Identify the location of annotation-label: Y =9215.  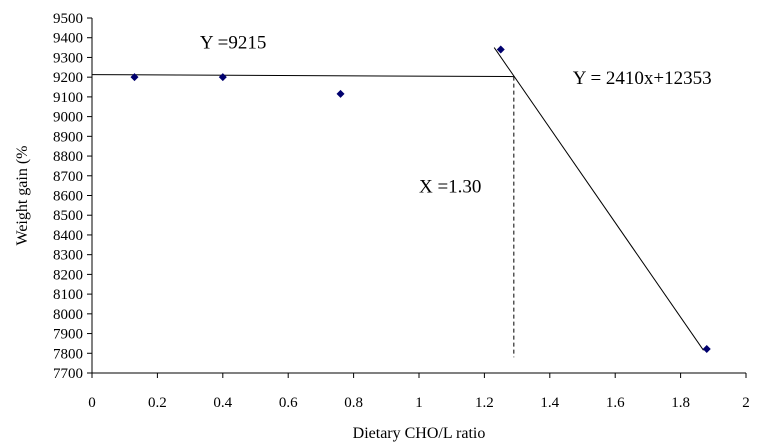
(233, 43).